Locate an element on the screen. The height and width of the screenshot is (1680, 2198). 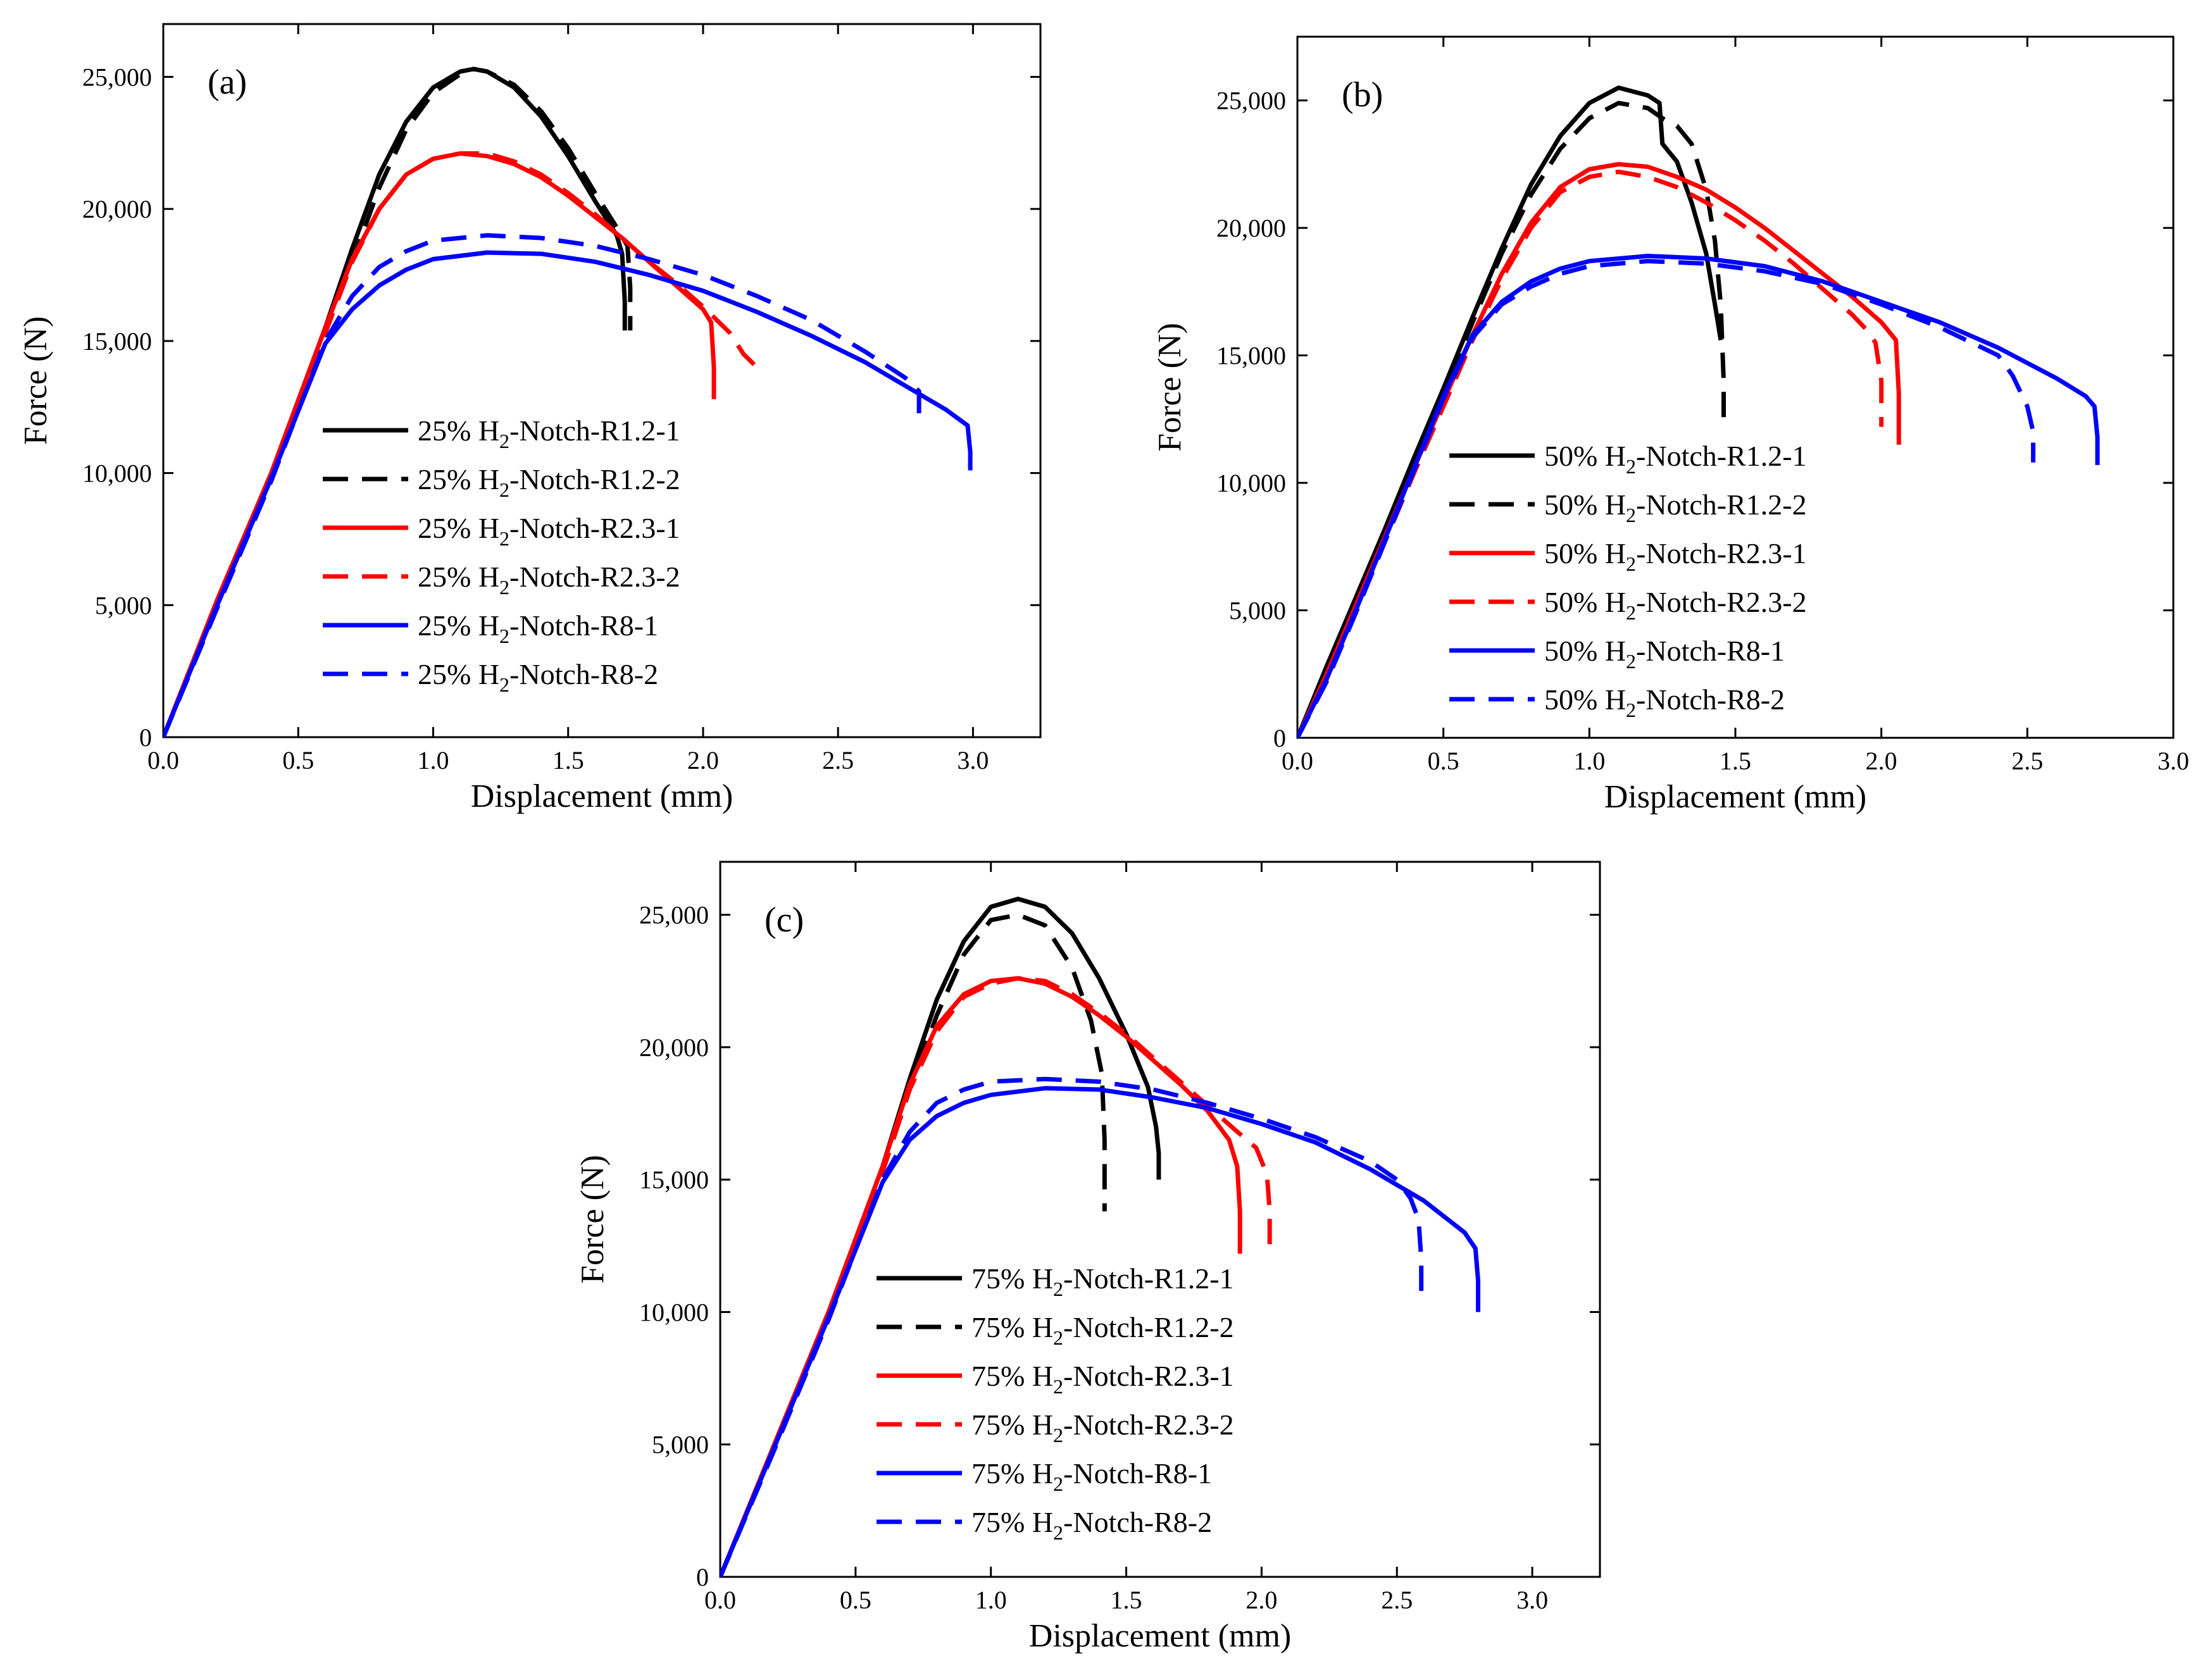
legend-label: 50% H2-Notch-R1.2-1 is located at coordinates (1675, 459).